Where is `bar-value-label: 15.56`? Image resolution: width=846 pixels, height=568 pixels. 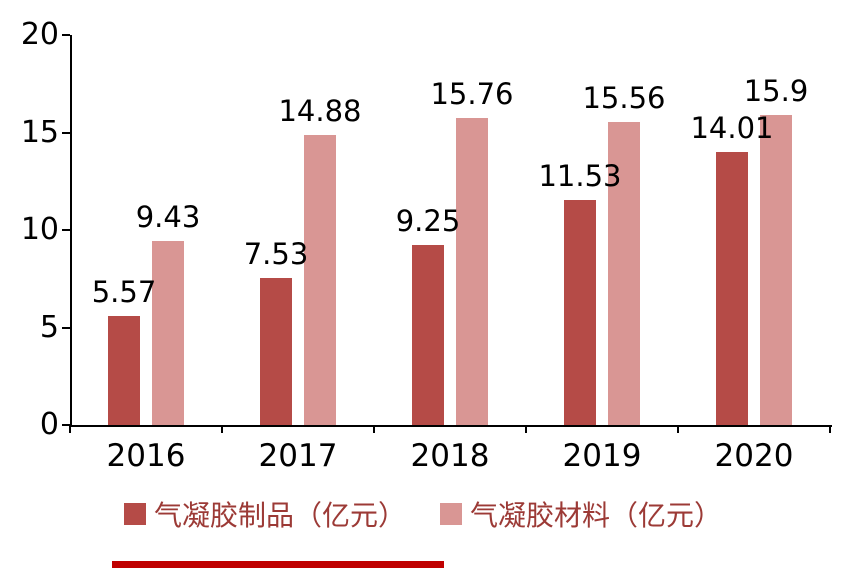
bar-value-label: 15.56 is located at coordinates (624, 97).